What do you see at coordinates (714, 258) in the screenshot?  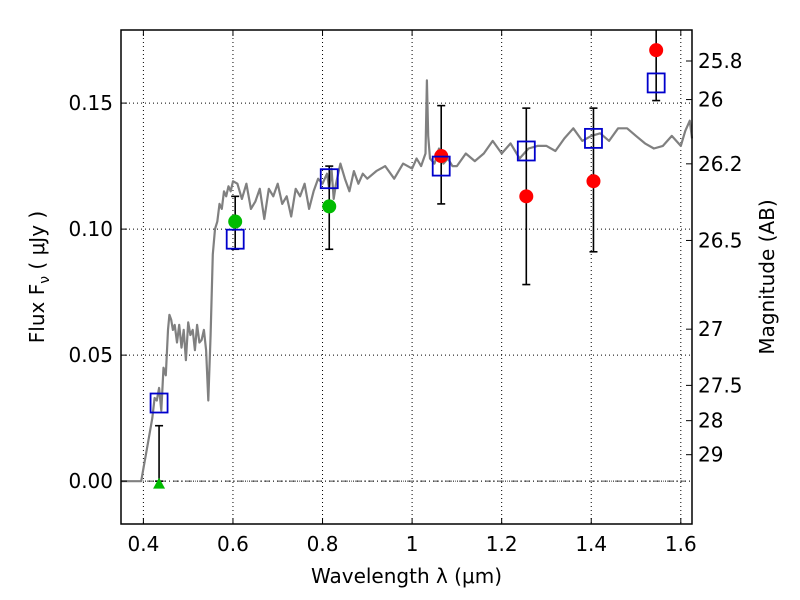 I see `y2-axis: 25.8 26 26.2 26.5 27 27.5 28 29` at bounding box center [714, 258].